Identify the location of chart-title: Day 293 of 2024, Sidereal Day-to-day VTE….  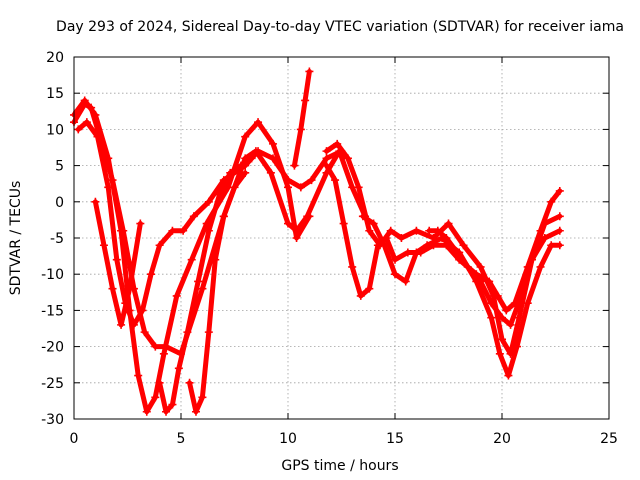
(340, 27).